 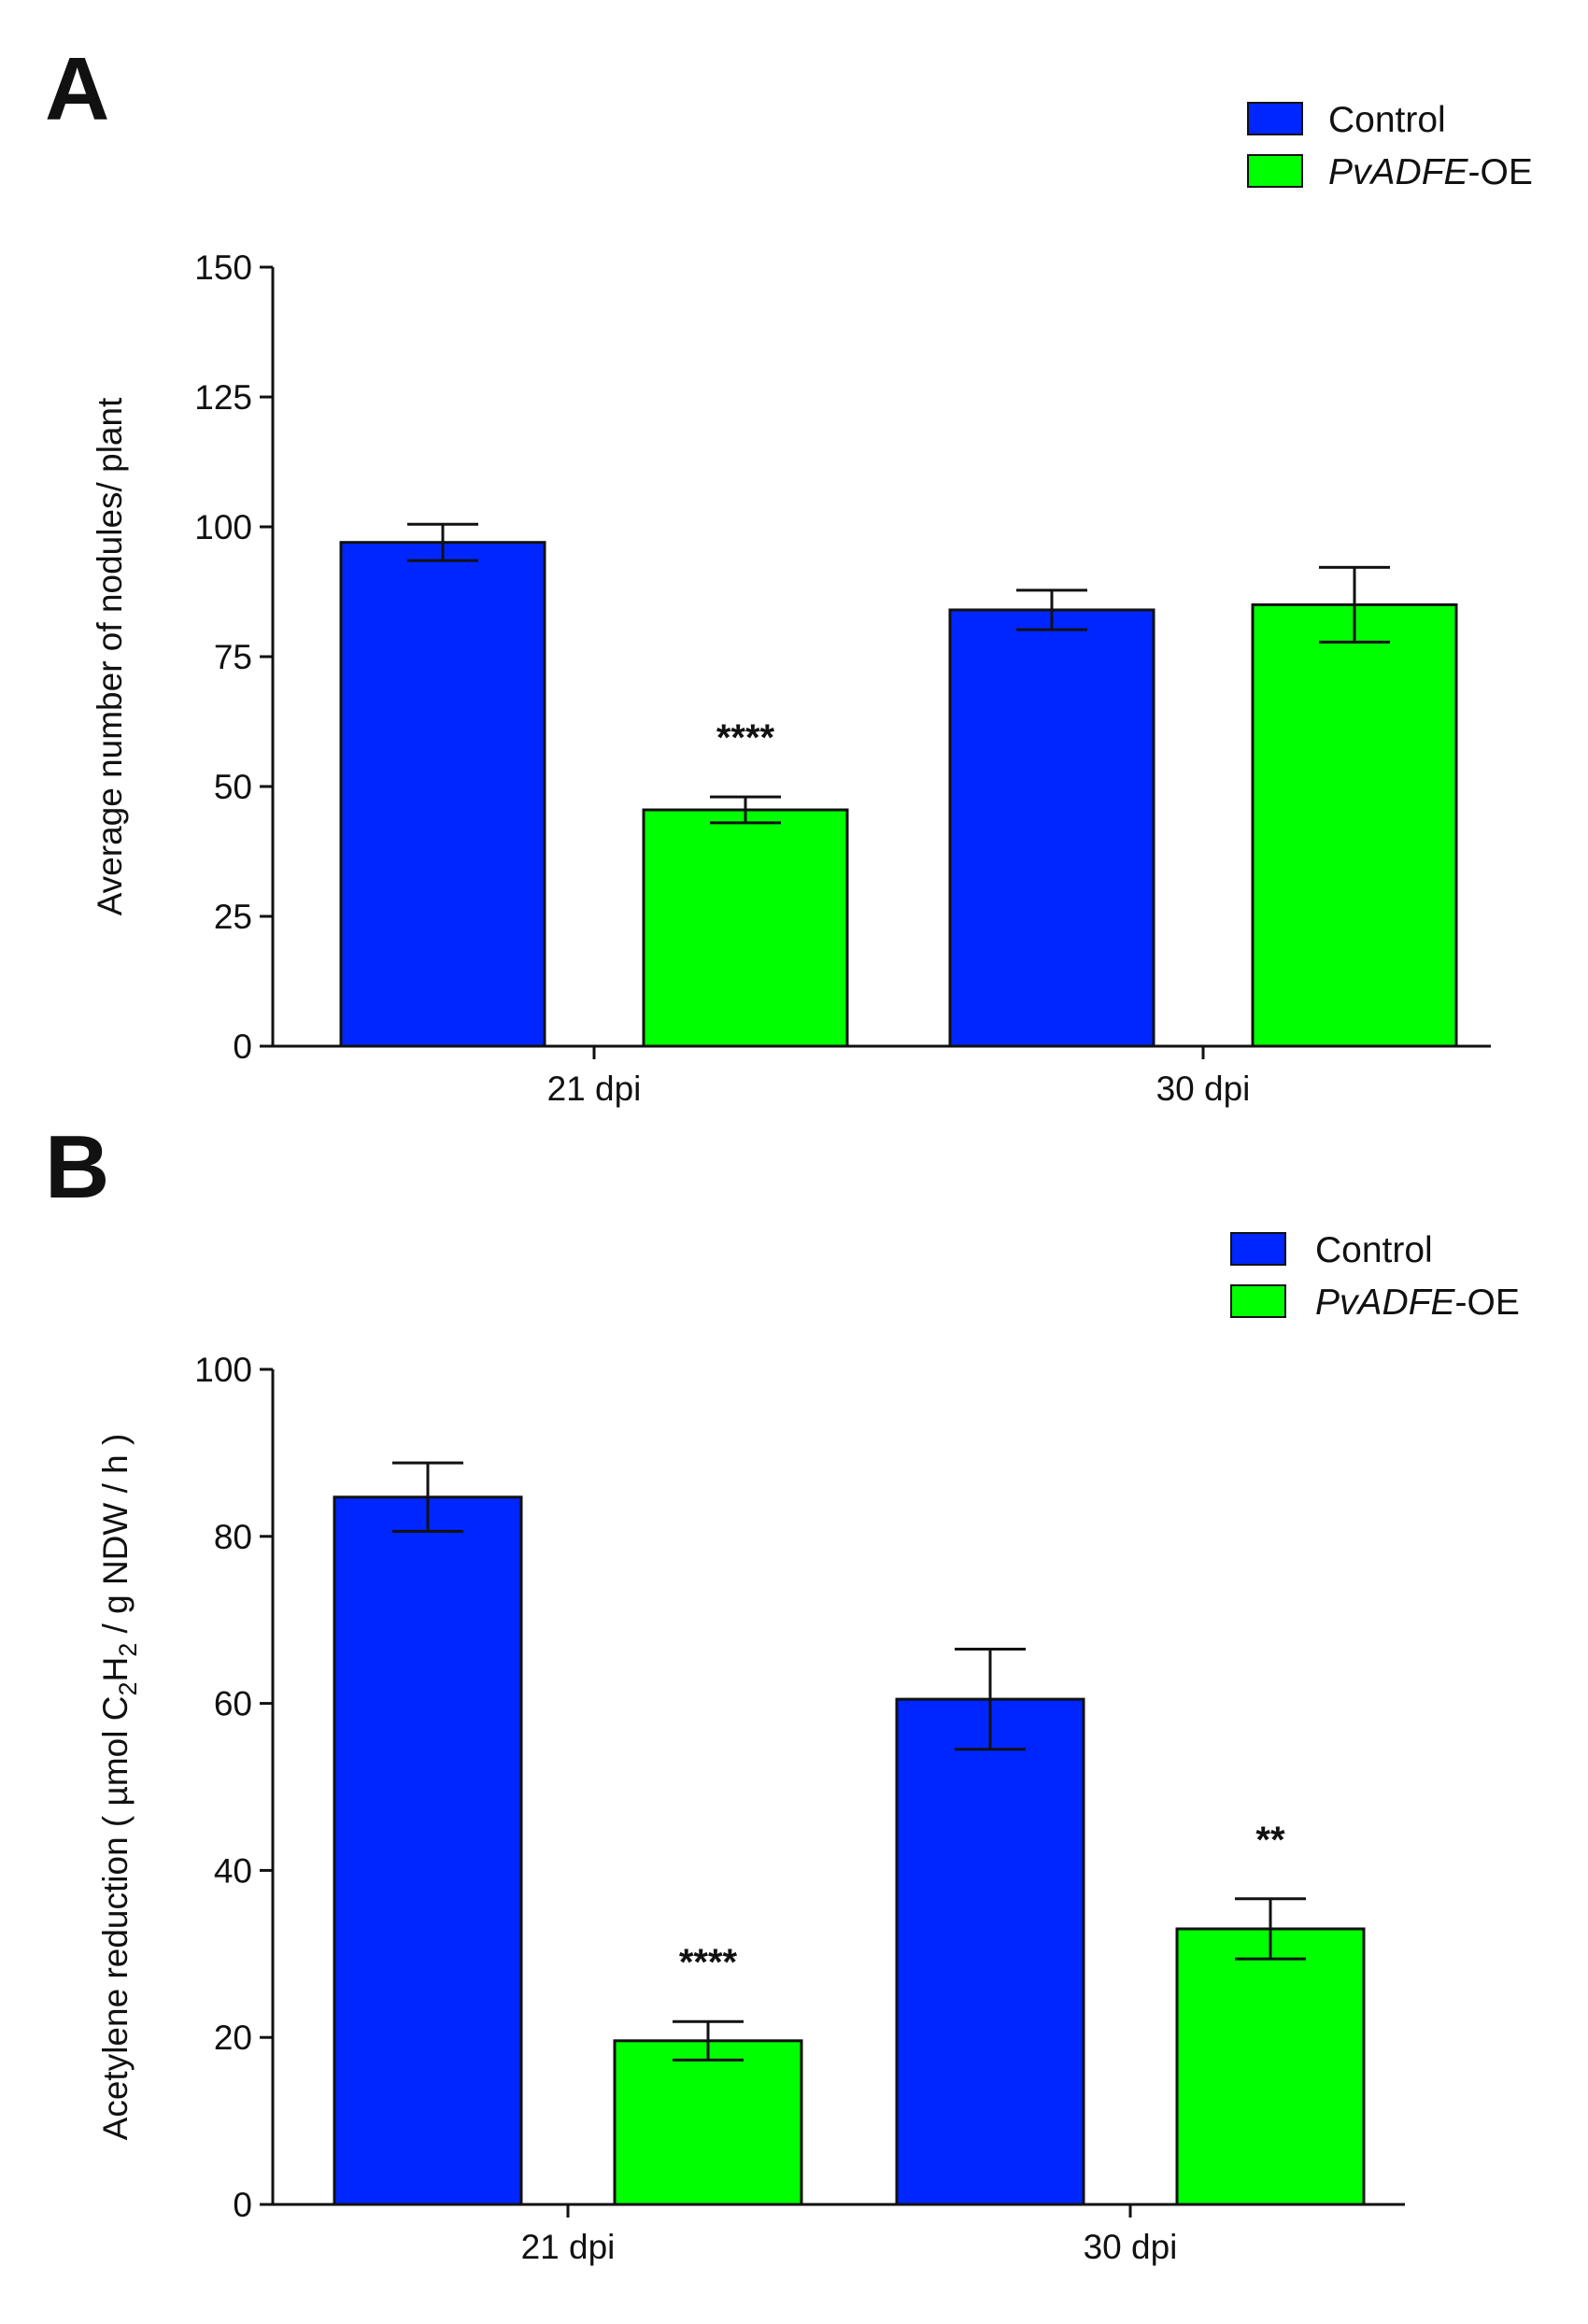 What do you see at coordinates (233, 1537) in the screenshot?
I see `y-tick-label: 80` at bounding box center [233, 1537].